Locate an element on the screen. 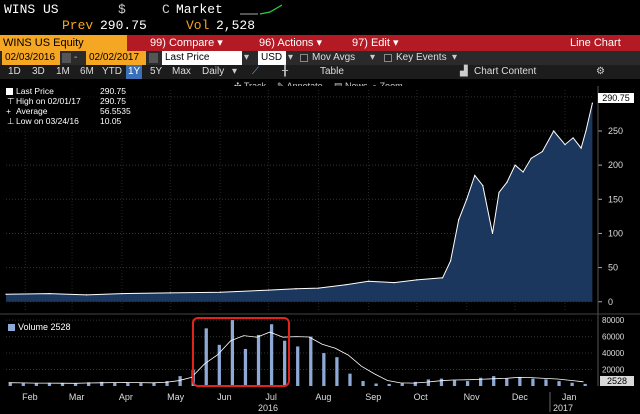  view-label: Line Chart is located at coordinates (595, 43).